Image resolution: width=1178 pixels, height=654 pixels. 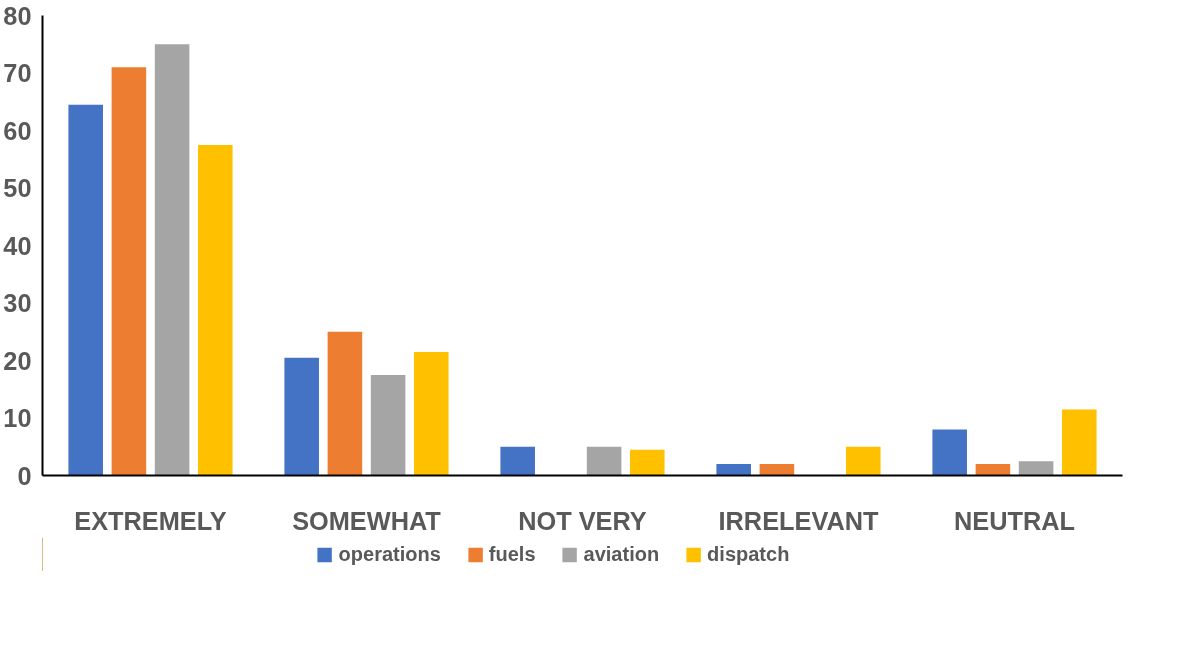 I want to click on y-tick-label: 10, so click(x=17, y=418).